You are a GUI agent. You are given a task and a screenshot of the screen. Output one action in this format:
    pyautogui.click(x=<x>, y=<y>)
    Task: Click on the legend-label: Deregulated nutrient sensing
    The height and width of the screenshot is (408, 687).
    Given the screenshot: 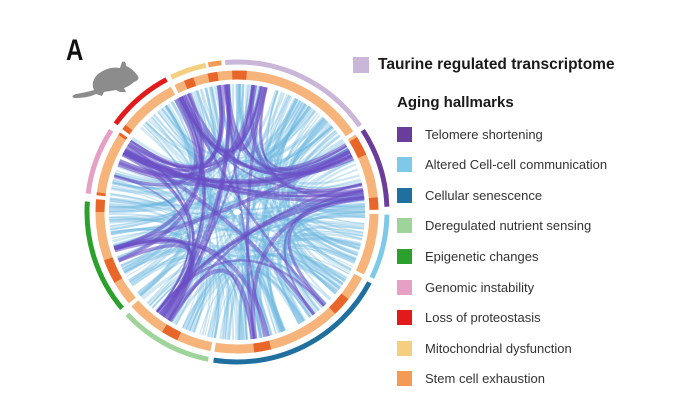 What is the action you would take?
    pyautogui.click(x=508, y=226)
    